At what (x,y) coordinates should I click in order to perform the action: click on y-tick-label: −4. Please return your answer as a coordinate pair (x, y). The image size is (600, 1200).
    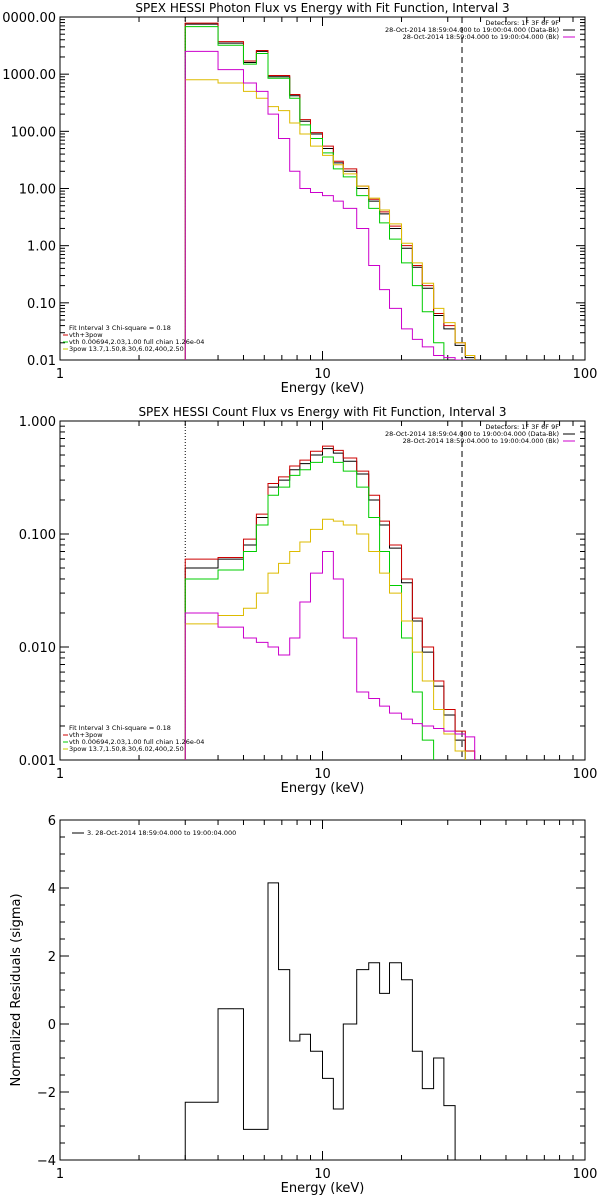
    Looking at the image, I should click on (46, 1161).